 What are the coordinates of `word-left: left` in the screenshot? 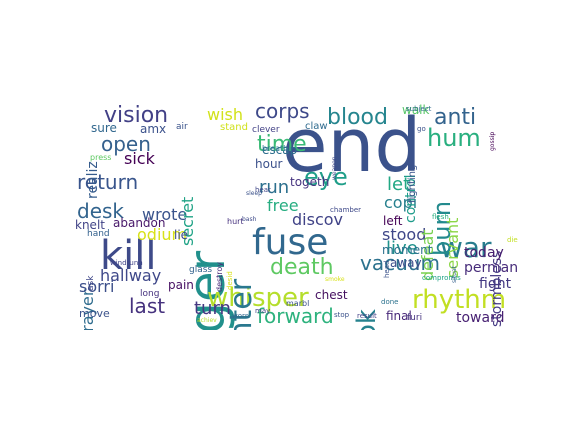 It's located at (393, 221).